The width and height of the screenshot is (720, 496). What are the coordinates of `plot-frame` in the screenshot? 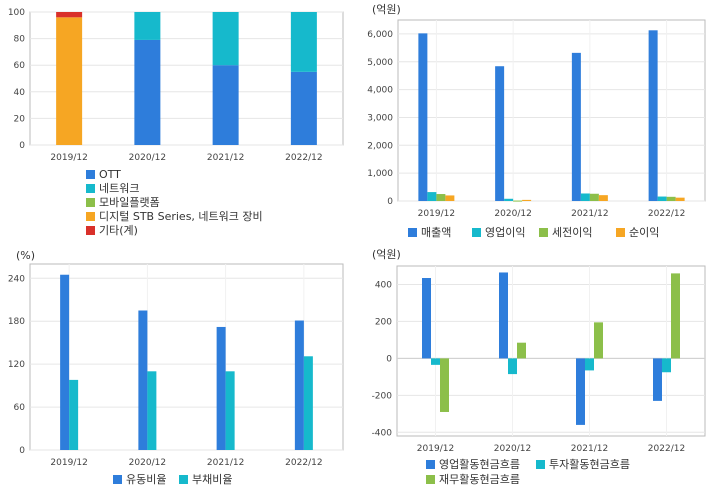 It's located at (186, 78).